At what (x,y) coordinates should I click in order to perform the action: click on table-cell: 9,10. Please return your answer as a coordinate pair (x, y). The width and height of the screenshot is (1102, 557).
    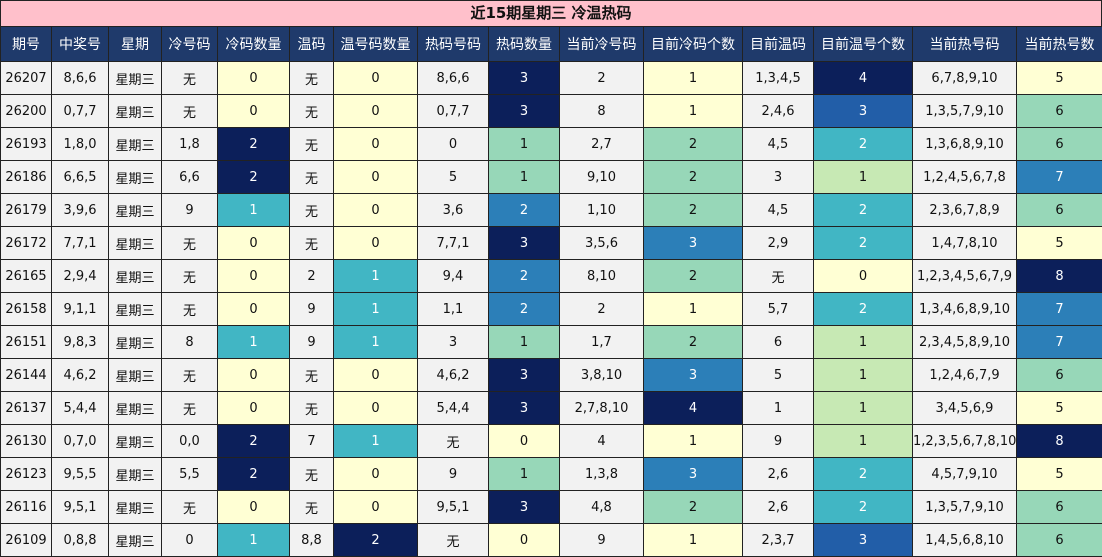
    Looking at the image, I should click on (601, 177).